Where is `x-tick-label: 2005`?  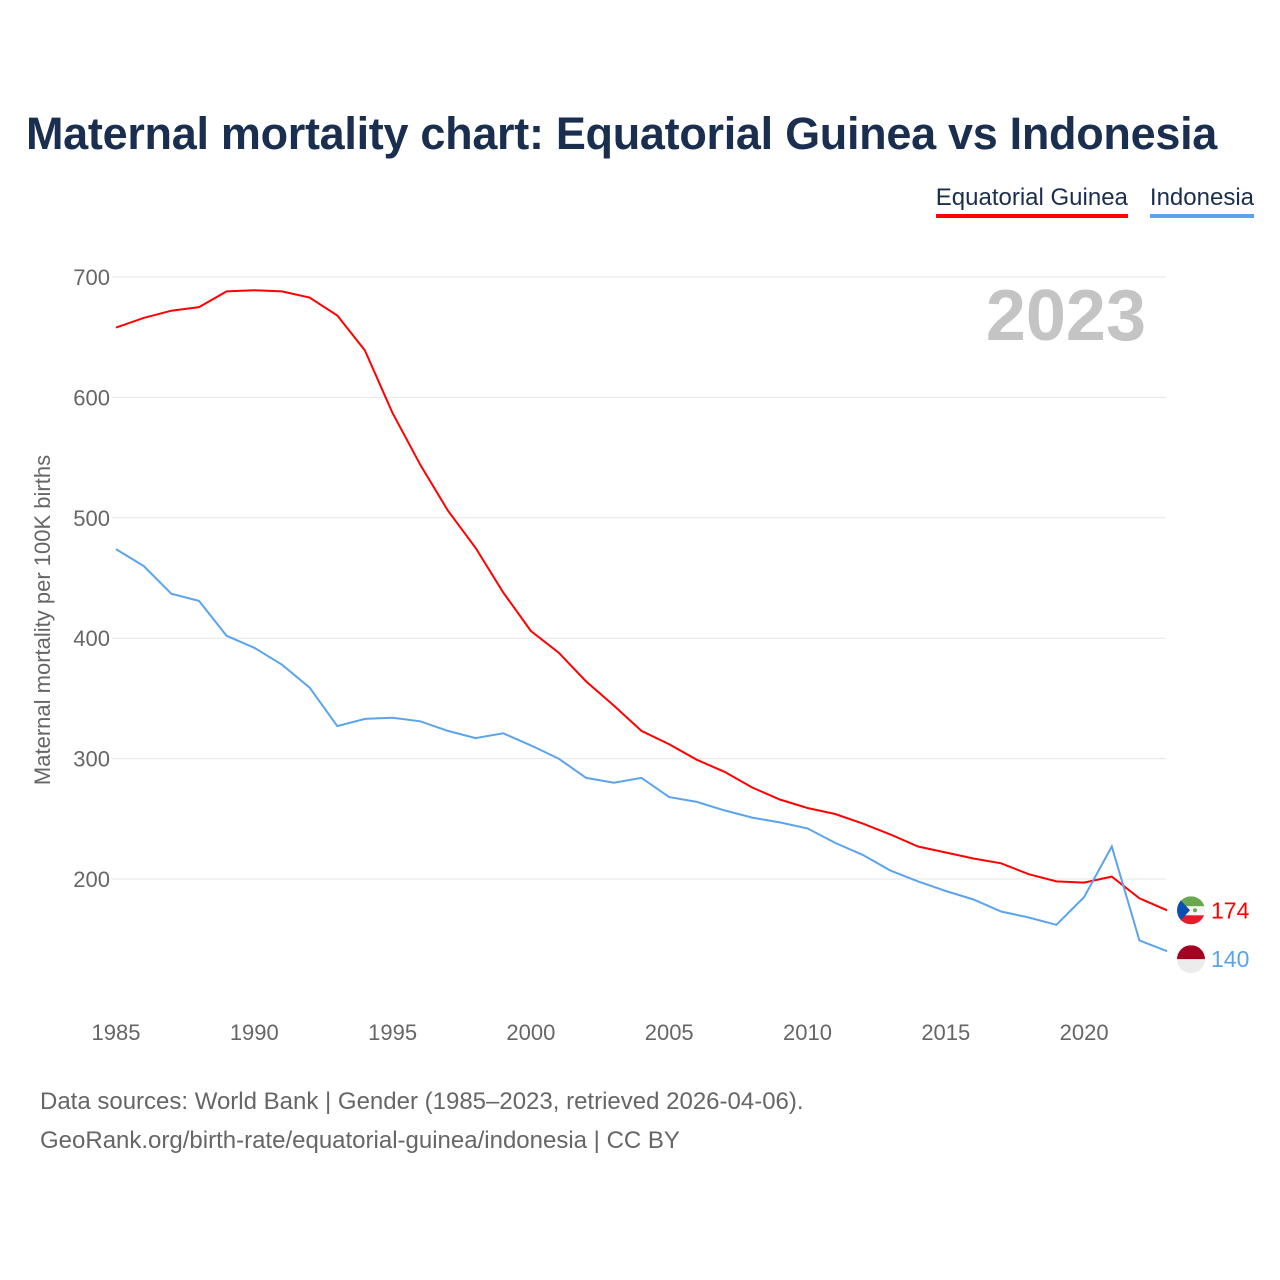
x-tick-label: 2005 is located at coordinates (669, 1032).